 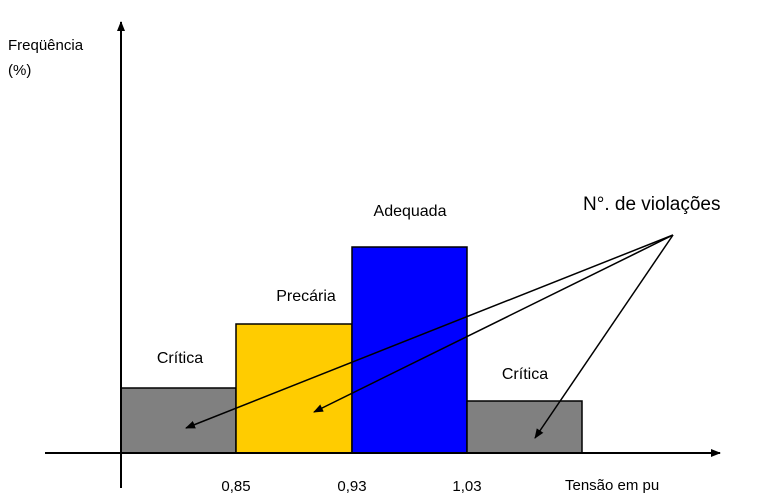 I want to click on bar-adequada, so click(x=409, y=350).